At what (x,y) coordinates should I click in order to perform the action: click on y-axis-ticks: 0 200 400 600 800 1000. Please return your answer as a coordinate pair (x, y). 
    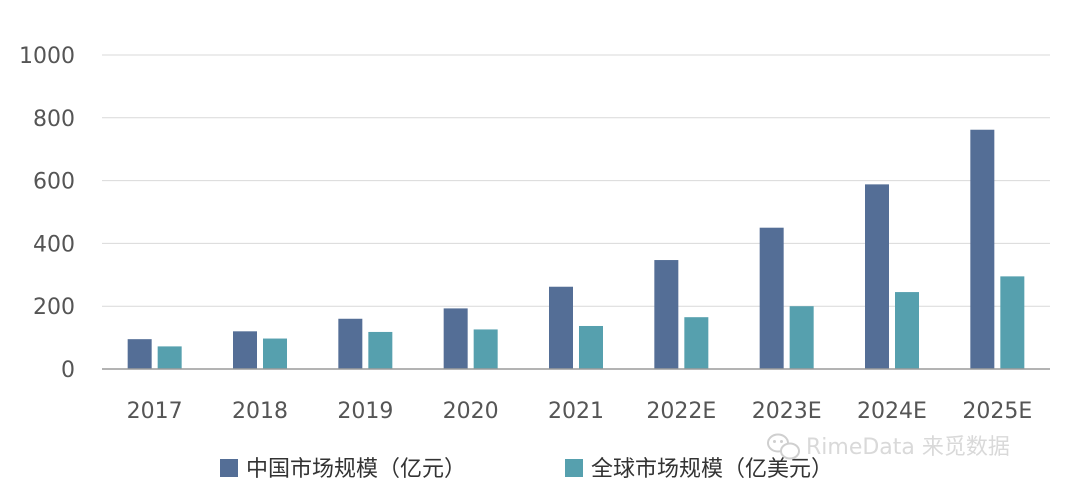
    Looking at the image, I should click on (47, 213).